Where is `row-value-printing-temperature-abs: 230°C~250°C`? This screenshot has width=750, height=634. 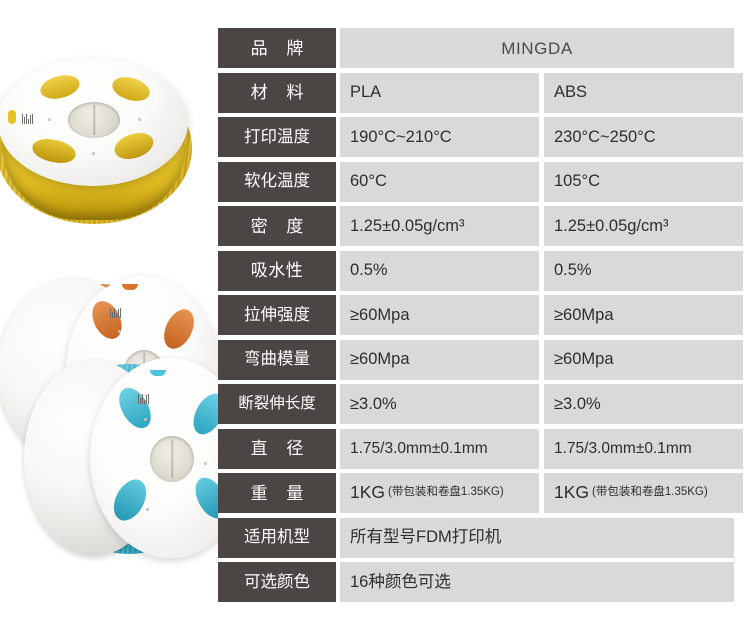 row-value-printing-temperature-abs: 230°C~250°C is located at coordinates (643, 137).